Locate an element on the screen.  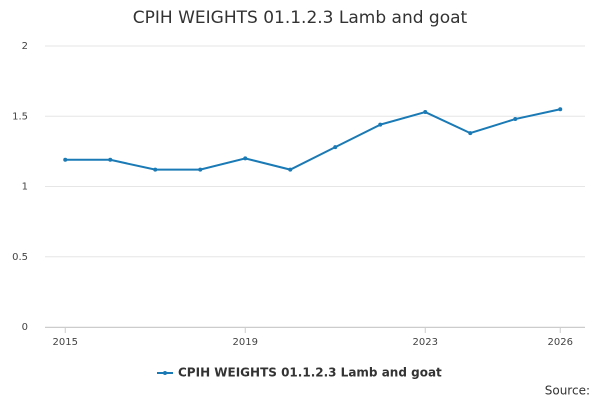
series-line is located at coordinates (313, 139).